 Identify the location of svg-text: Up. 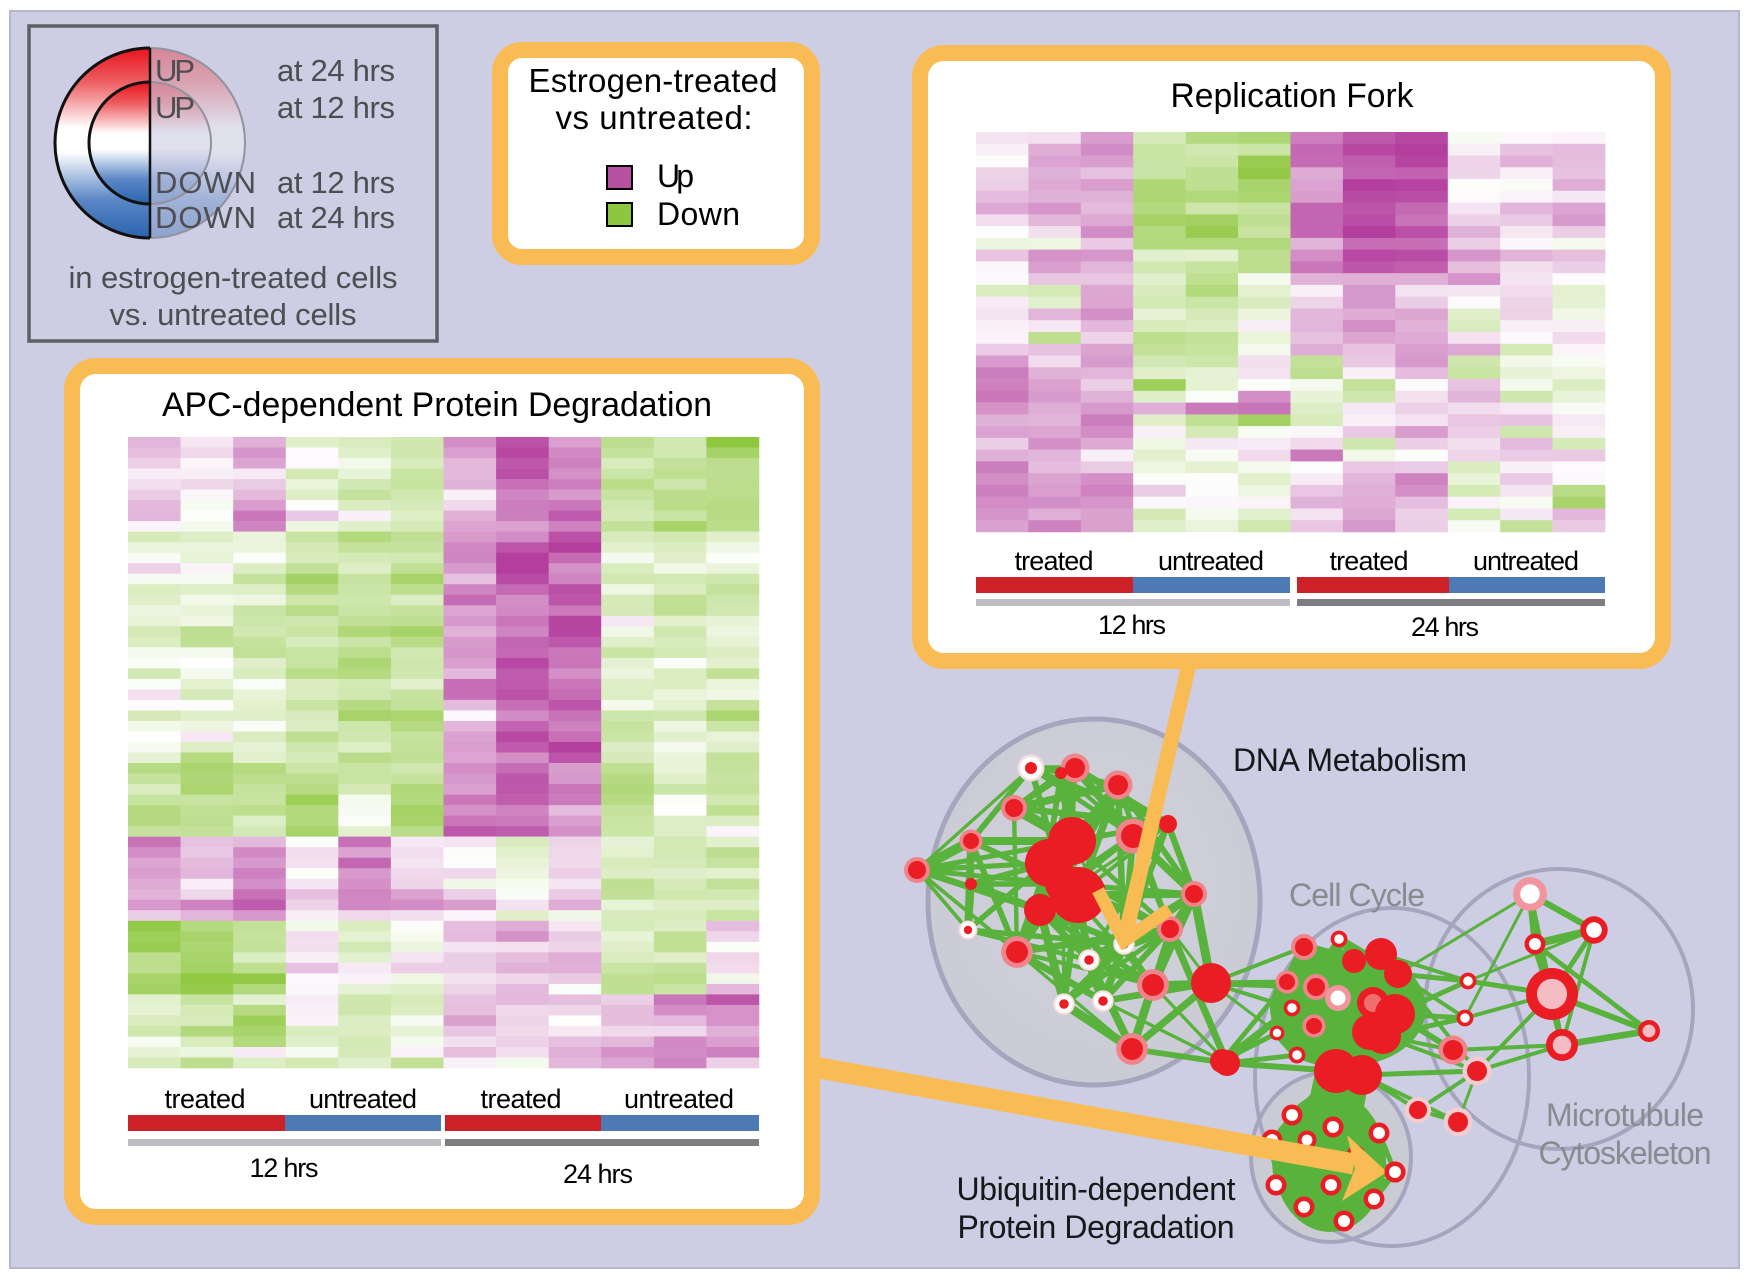
(675, 176).